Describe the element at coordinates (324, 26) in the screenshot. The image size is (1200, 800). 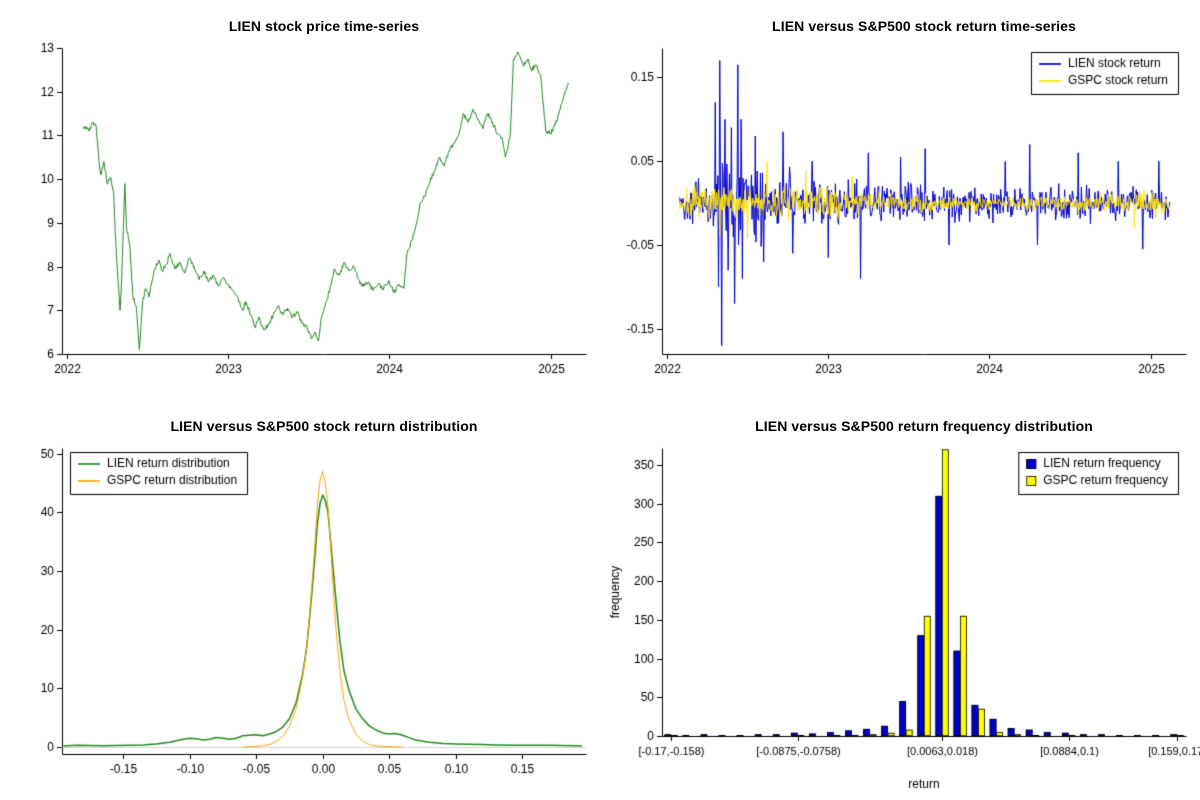
I see `price-chart-title: LIEN stock price time-series` at that location.